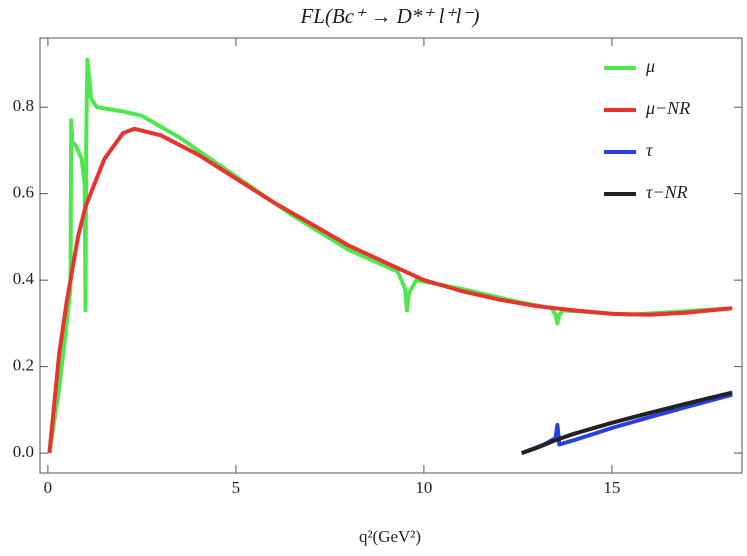 The height and width of the screenshot is (556, 747). I want to click on y-tick-label: 0.6, so click(23, 192).